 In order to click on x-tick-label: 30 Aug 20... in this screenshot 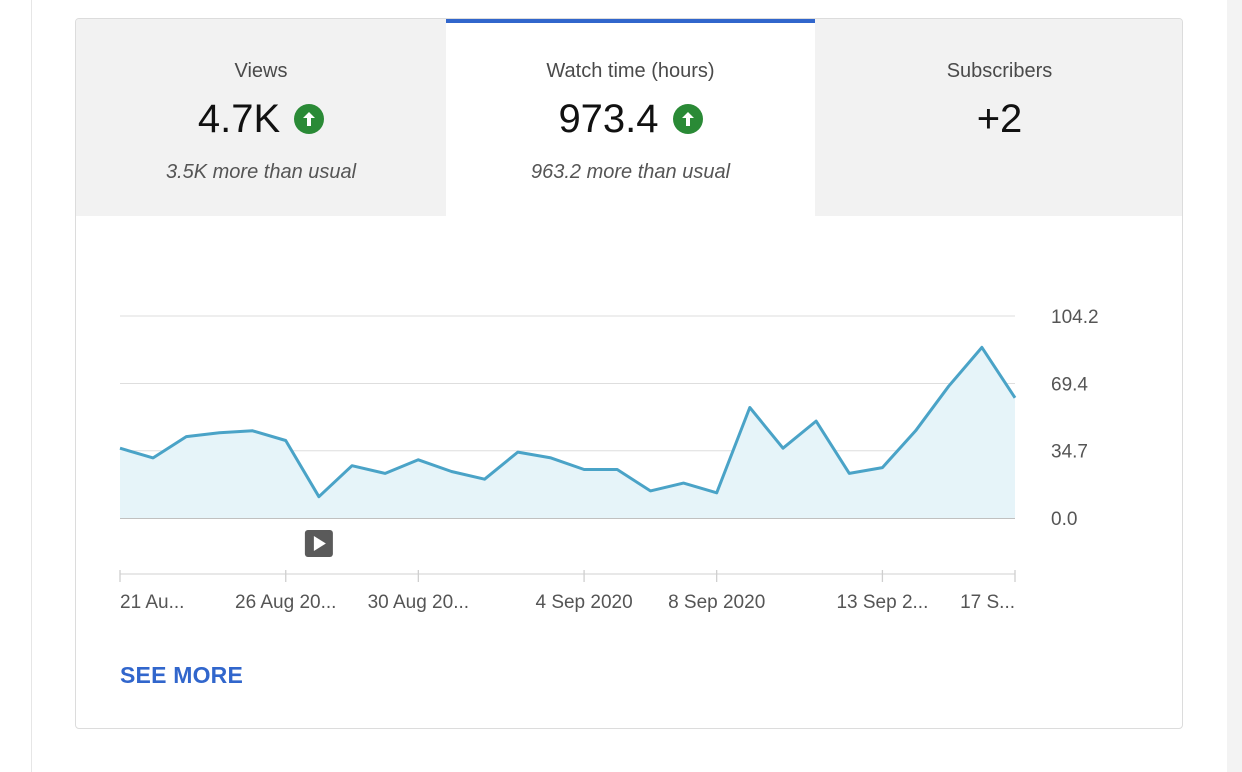, I will do `click(418, 602)`.